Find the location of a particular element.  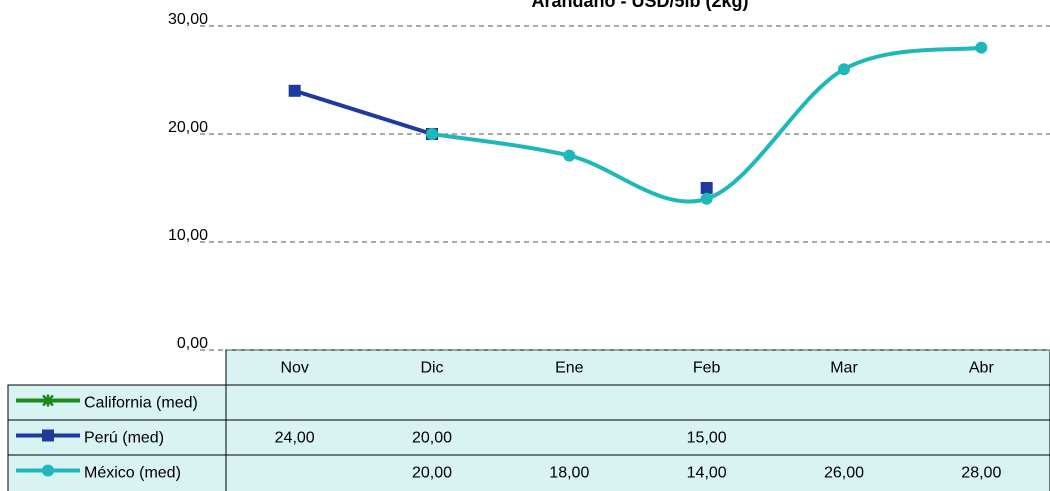

chart-title: Arandano - USD/5lb (2kg) is located at coordinates (639, 5).